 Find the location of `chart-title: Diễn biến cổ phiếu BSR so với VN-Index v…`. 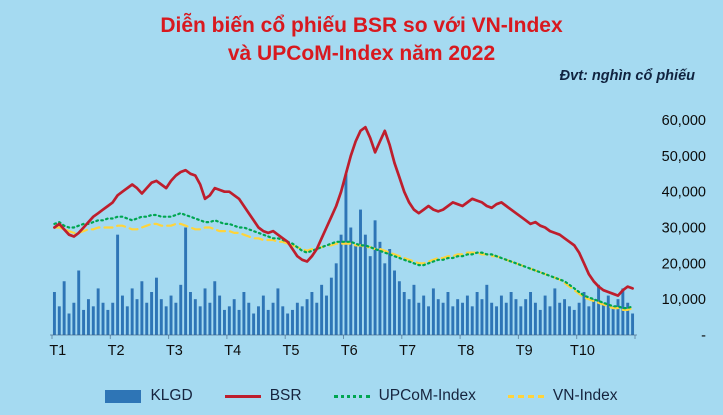

chart-title: Diễn biến cổ phiếu BSR so với VN-Index v… is located at coordinates (361, 39).